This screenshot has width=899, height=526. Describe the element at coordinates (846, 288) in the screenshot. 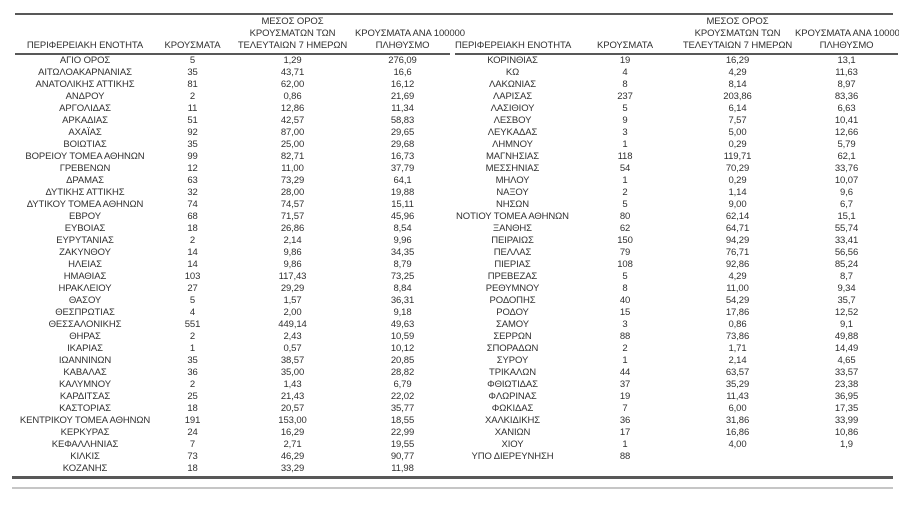

I see `per100k-cell: 9,34` at that location.